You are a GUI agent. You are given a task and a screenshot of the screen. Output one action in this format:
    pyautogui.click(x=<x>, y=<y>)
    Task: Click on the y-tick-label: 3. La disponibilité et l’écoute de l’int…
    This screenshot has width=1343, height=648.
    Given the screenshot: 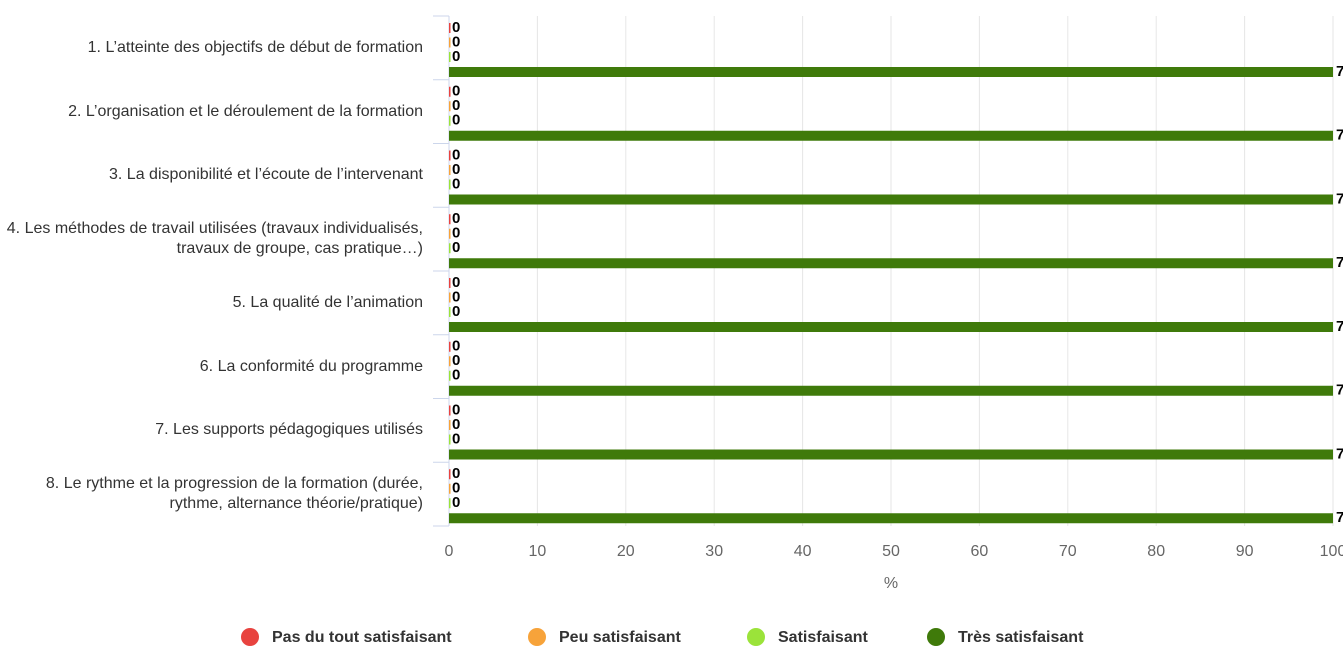 What is the action you would take?
    pyautogui.click(x=211, y=176)
    